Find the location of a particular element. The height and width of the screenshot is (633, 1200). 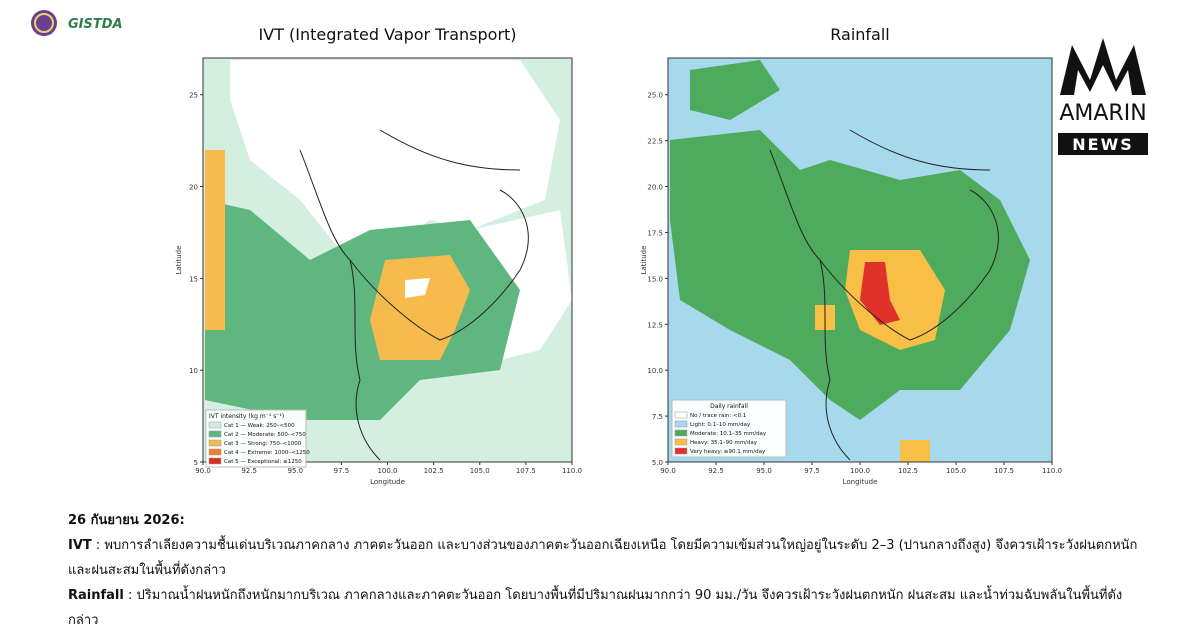

logo-text: GISTDA is located at coordinates (95, 24).